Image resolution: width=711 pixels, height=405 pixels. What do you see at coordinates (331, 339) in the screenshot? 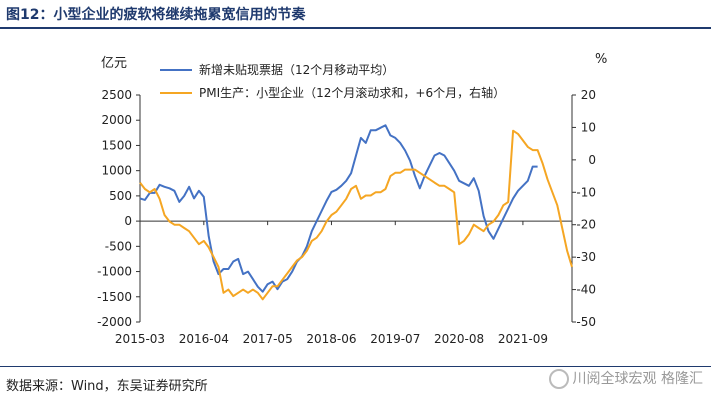
I see `x-tick-label: 2018-06` at bounding box center [331, 339].